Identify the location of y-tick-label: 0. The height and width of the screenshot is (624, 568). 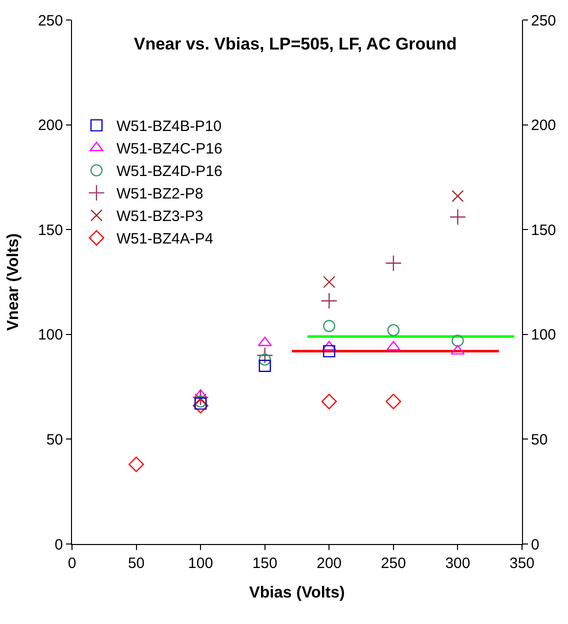
(58, 545).